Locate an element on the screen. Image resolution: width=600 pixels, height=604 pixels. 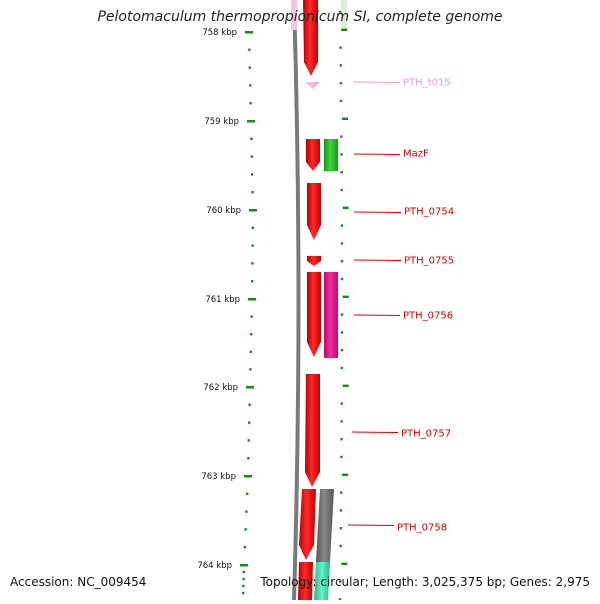
tick-label: 762 kbp is located at coordinates (220, 388).